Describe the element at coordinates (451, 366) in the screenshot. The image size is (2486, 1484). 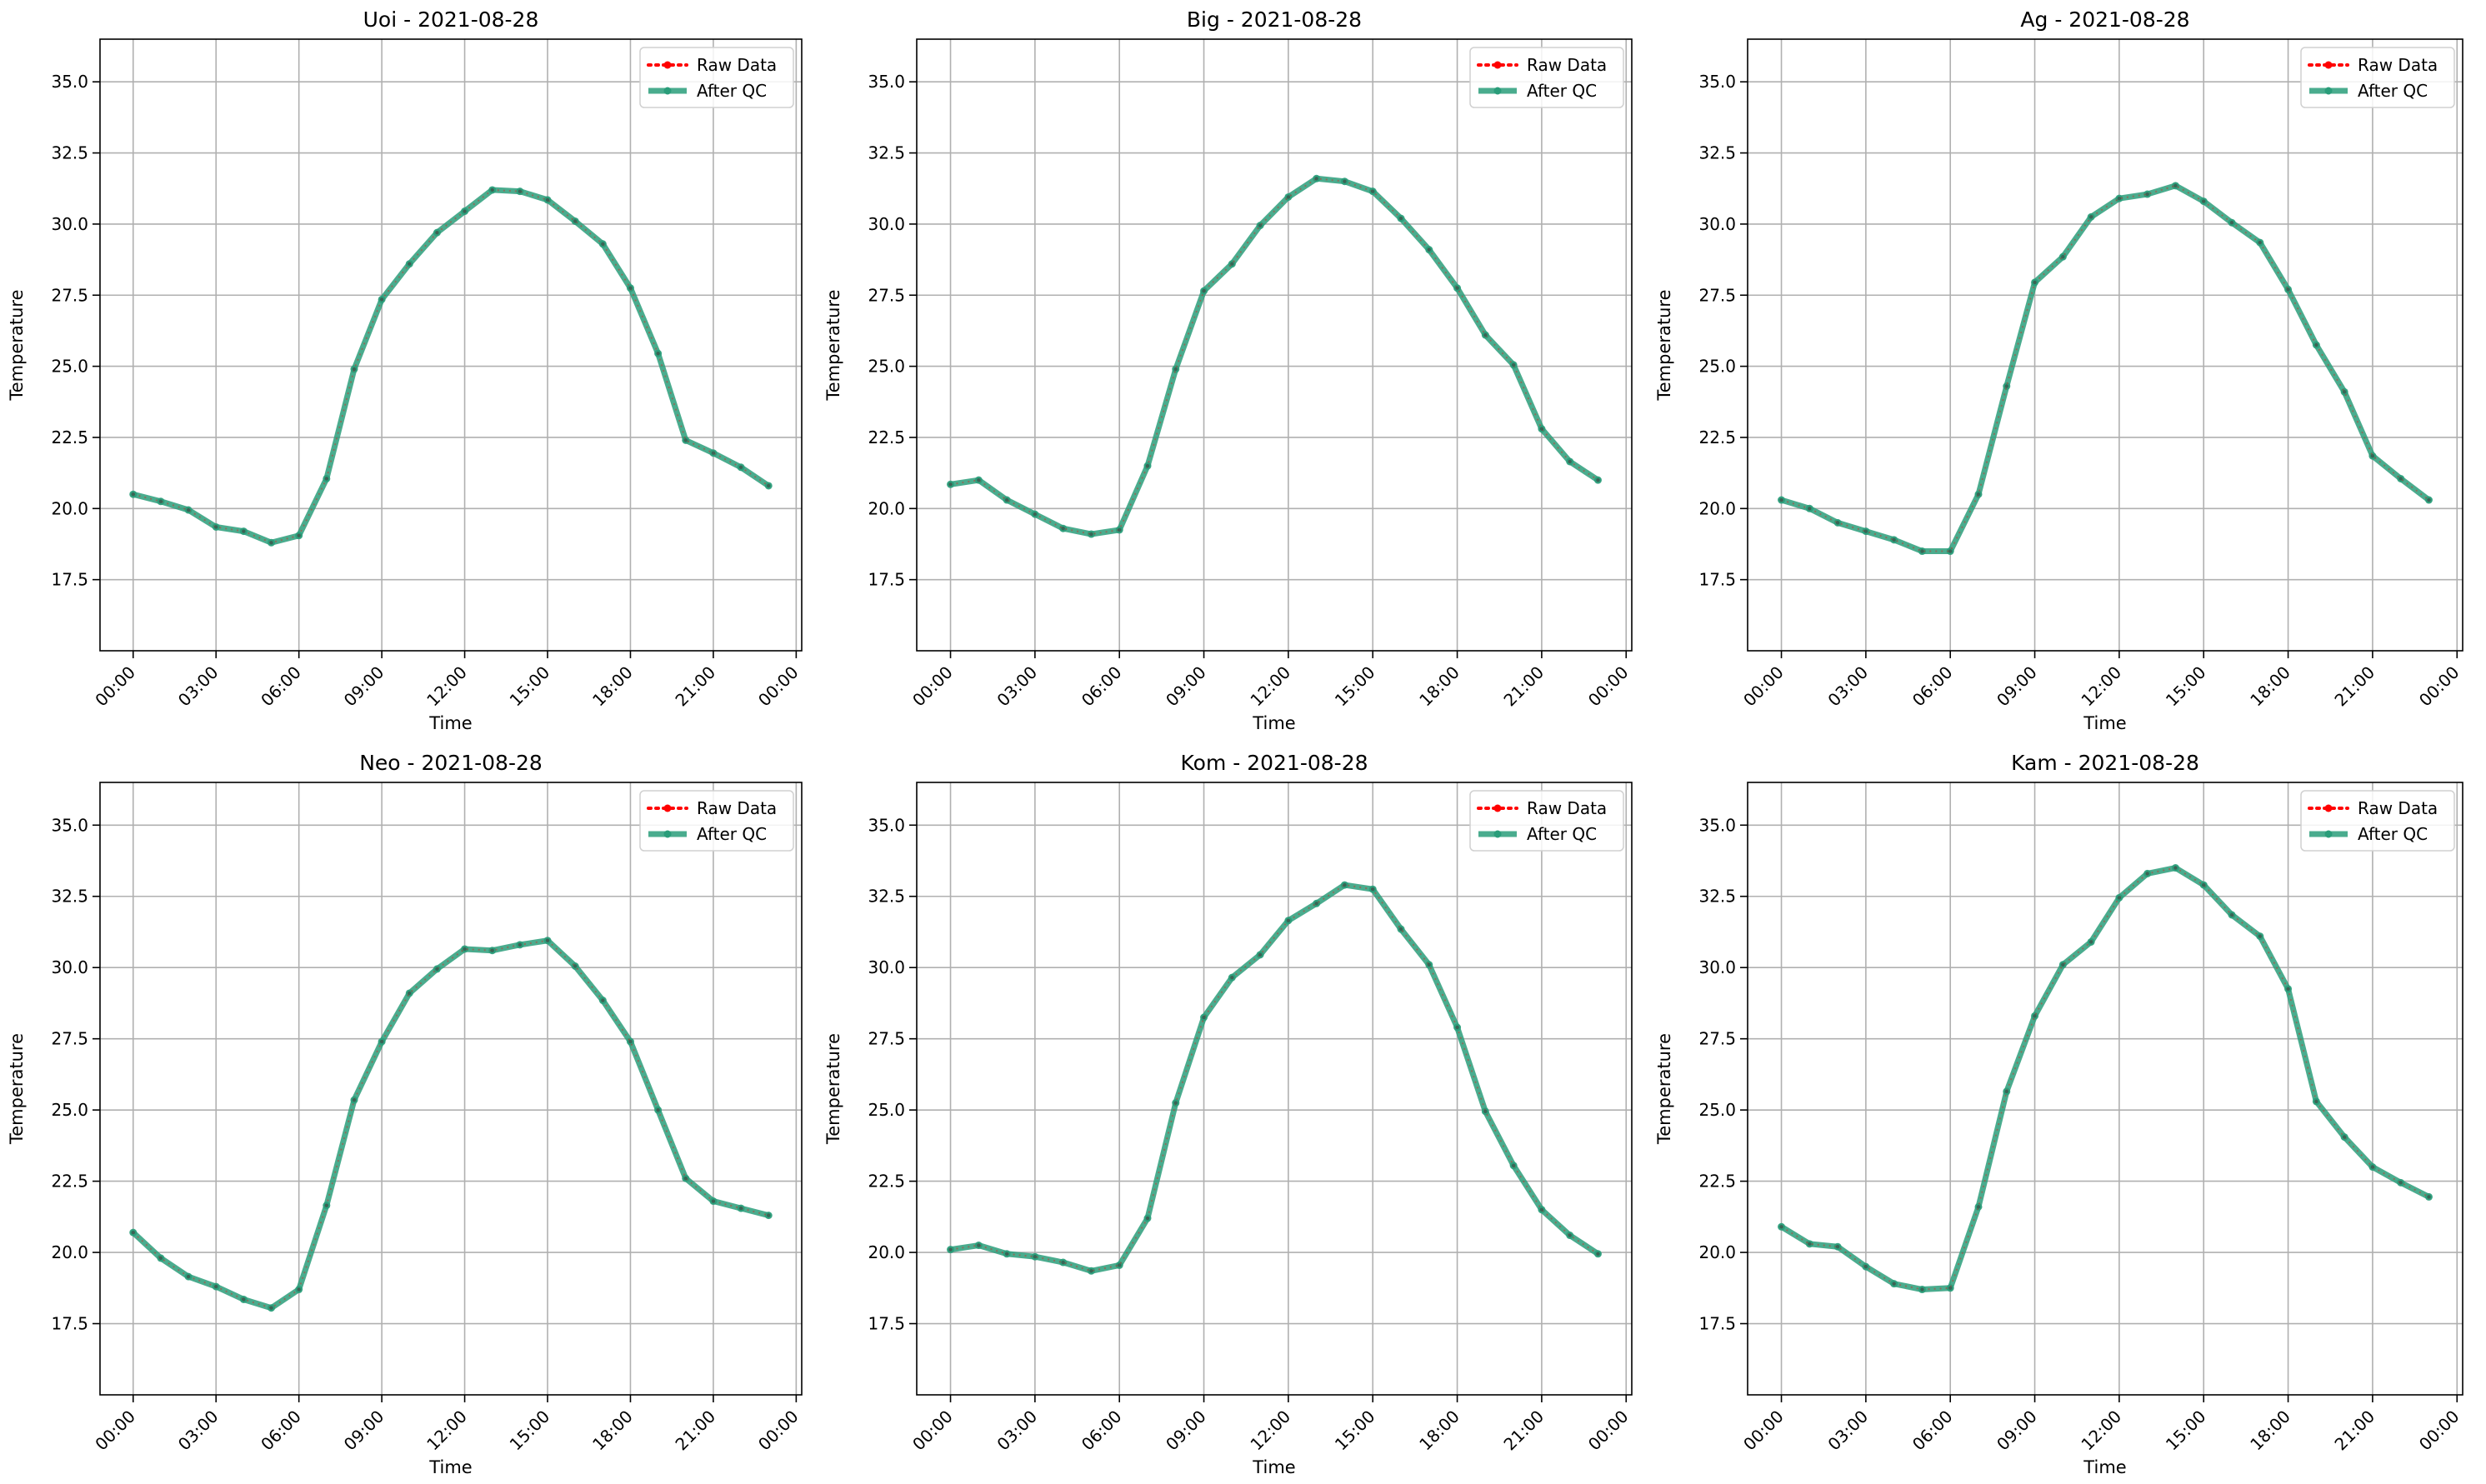
I see `series-line-after-qc` at that location.